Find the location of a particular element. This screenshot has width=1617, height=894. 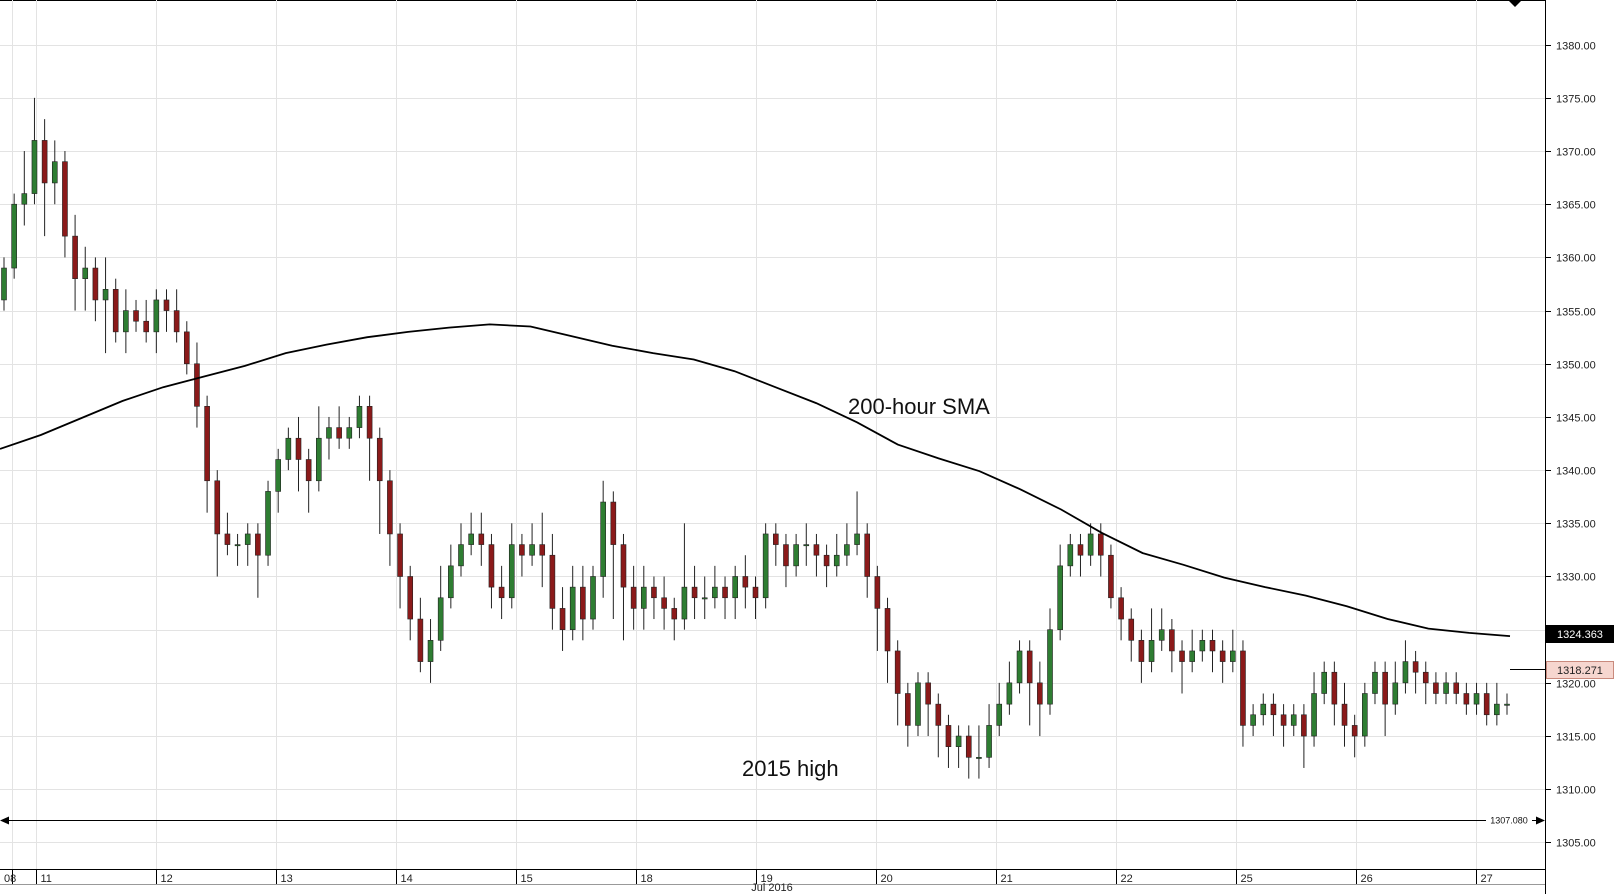

y-tick-label: 1330.00 is located at coordinates (1576, 578).